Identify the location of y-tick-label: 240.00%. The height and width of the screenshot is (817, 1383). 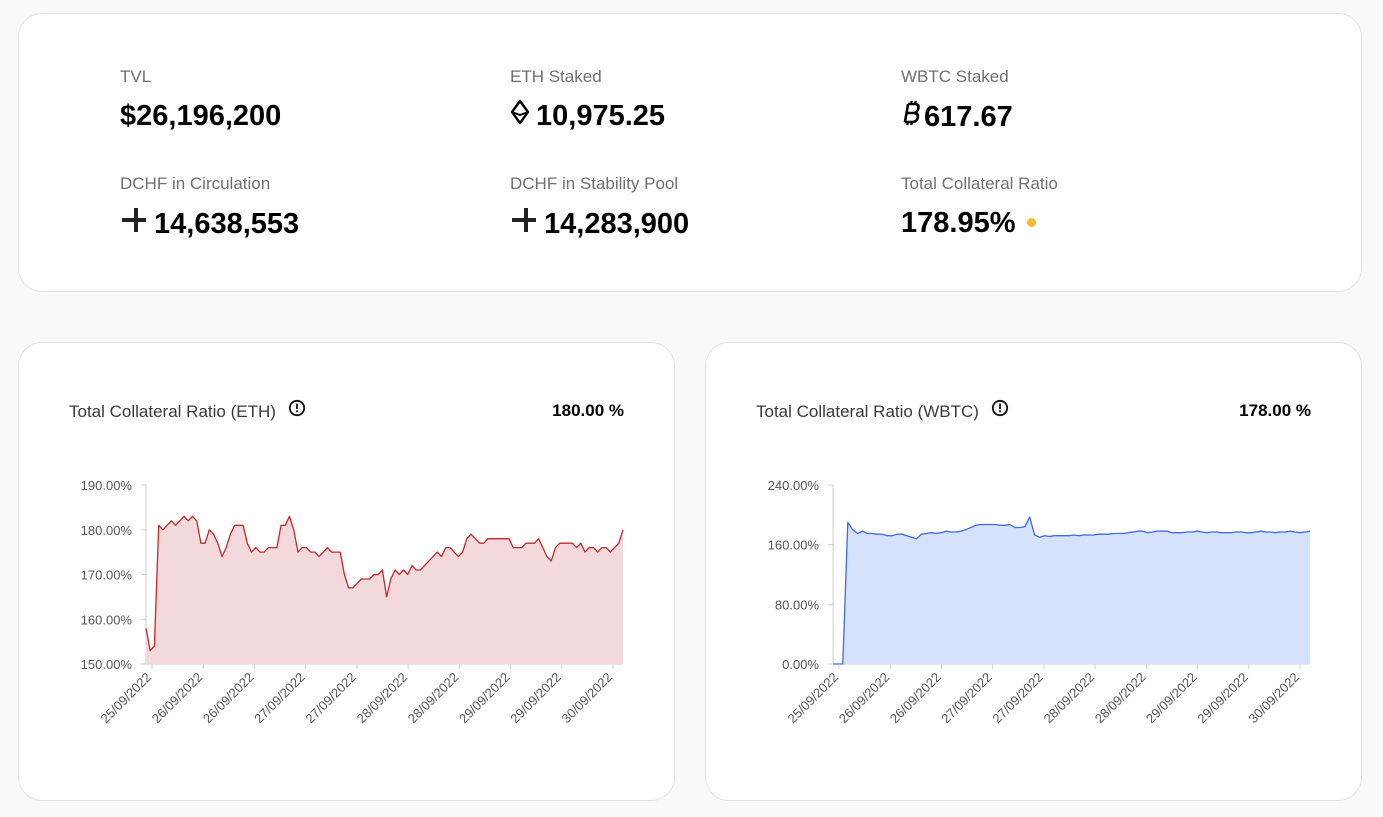
(794, 485).